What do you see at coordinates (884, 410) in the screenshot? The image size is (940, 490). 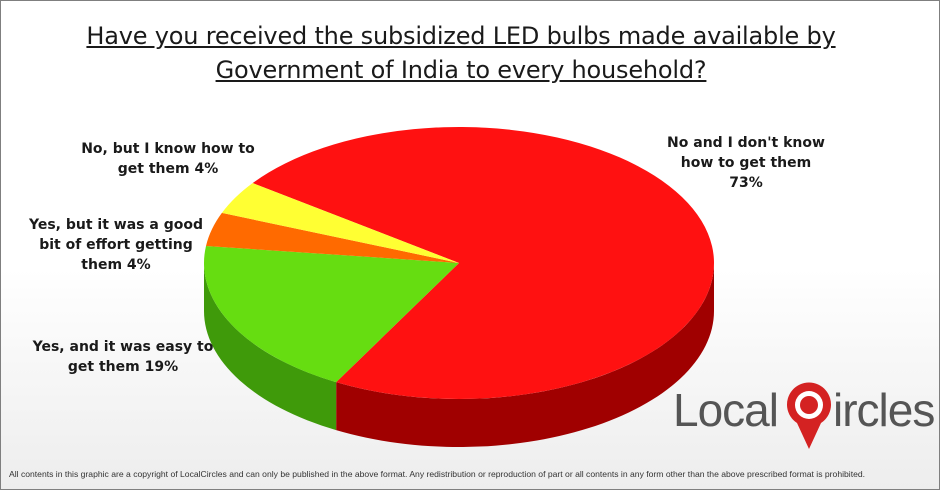 I see `logo-text-ircles: ircles` at bounding box center [884, 410].